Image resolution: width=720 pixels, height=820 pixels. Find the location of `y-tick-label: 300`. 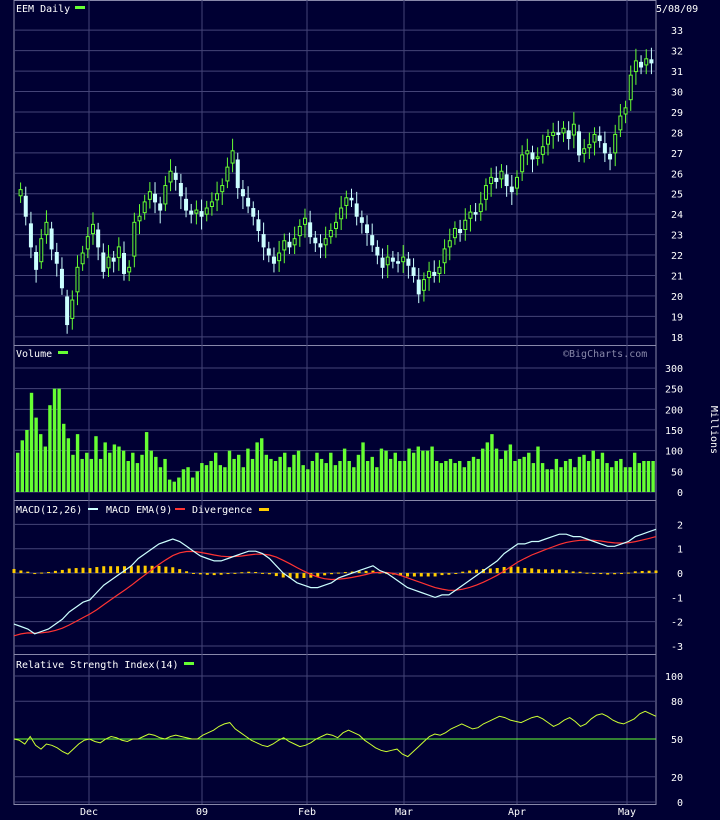

y-tick-label: 300 is located at coordinates (674, 369).